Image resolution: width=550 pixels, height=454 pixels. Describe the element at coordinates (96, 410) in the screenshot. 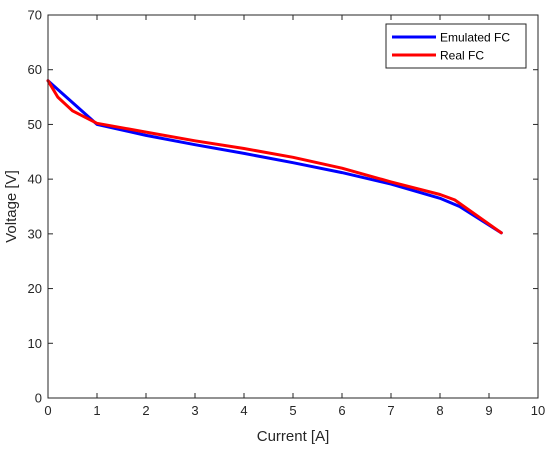

I see `x-tick-label: 1` at that location.